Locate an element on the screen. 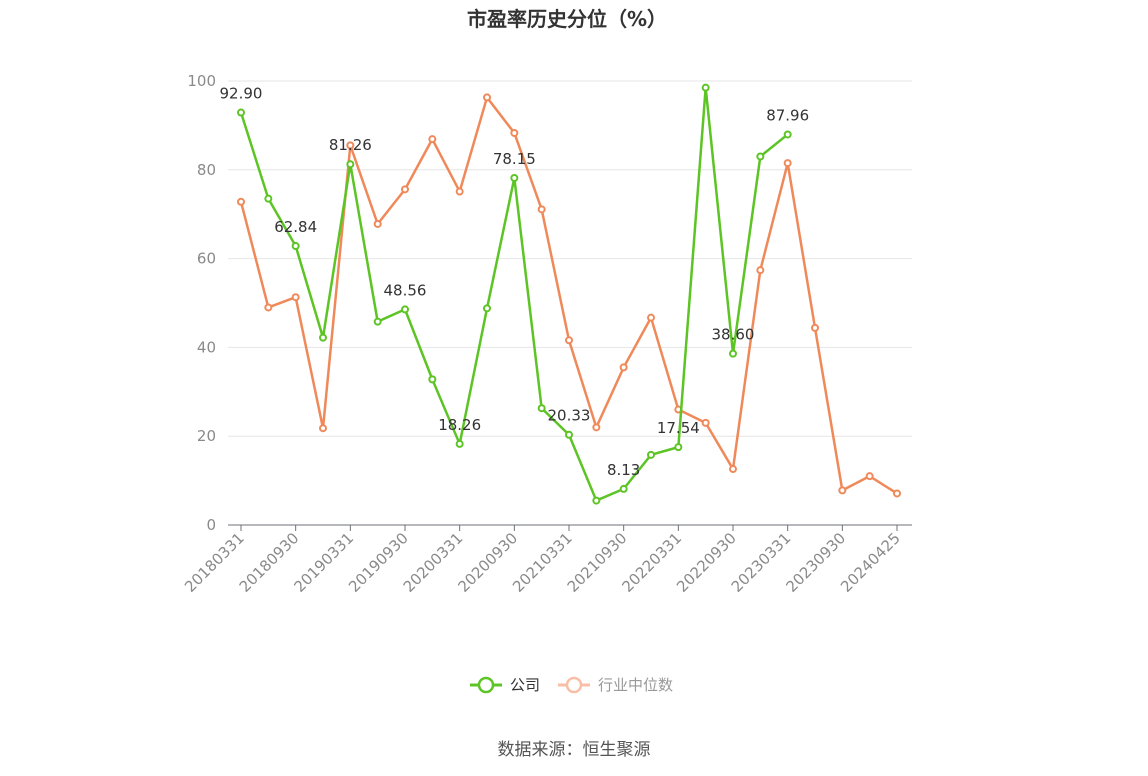  data-label: 81.26 is located at coordinates (350, 145).